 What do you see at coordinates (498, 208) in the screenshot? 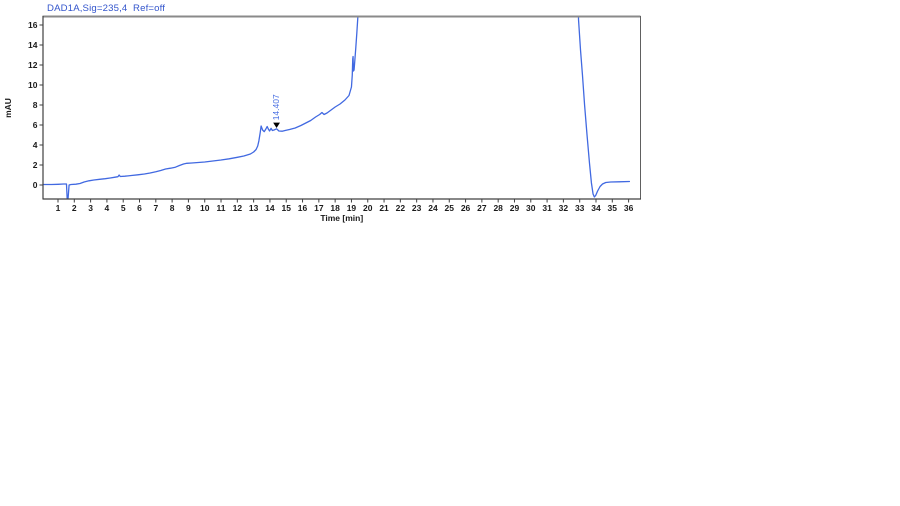
I see `x-tick-label: 28` at bounding box center [498, 208].